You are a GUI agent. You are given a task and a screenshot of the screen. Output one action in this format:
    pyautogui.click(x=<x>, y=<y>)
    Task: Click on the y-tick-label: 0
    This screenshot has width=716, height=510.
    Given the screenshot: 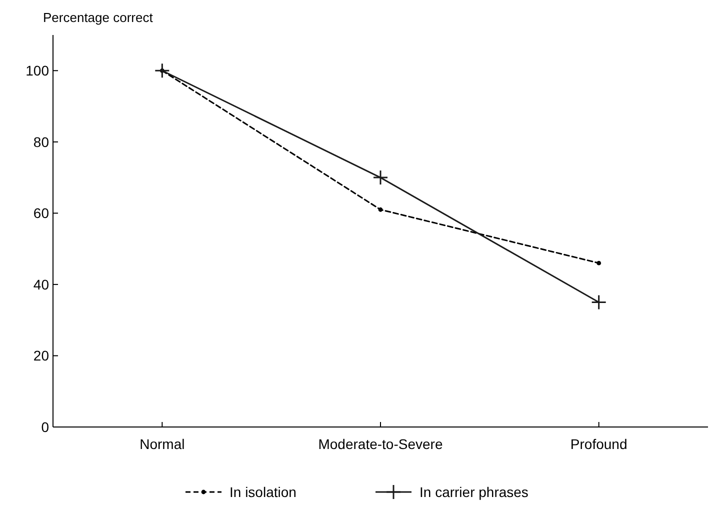 What is the action you would take?
    pyautogui.click(x=45, y=426)
    